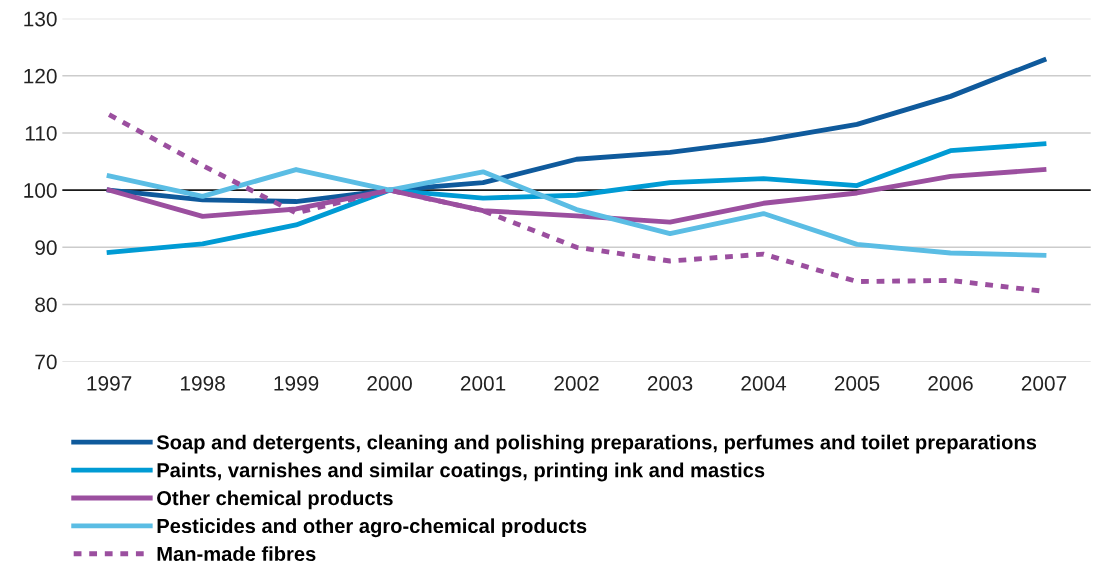 This screenshot has width=1094, height=565. What do you see at coordinates (236, 554) in the screenshot?
I see `legend-label: Man-made fibres` at bounding box center [236, 554].